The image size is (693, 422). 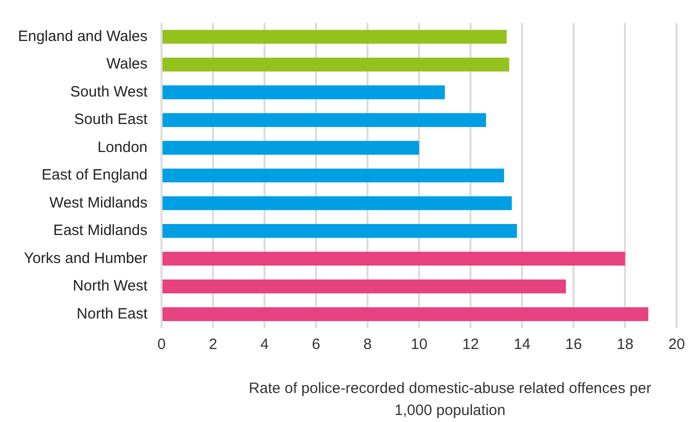 What do you see at coordinates (676, 345) in the screenshot?
I see `x-tick-label: 20` at bounding box center [676, 345].